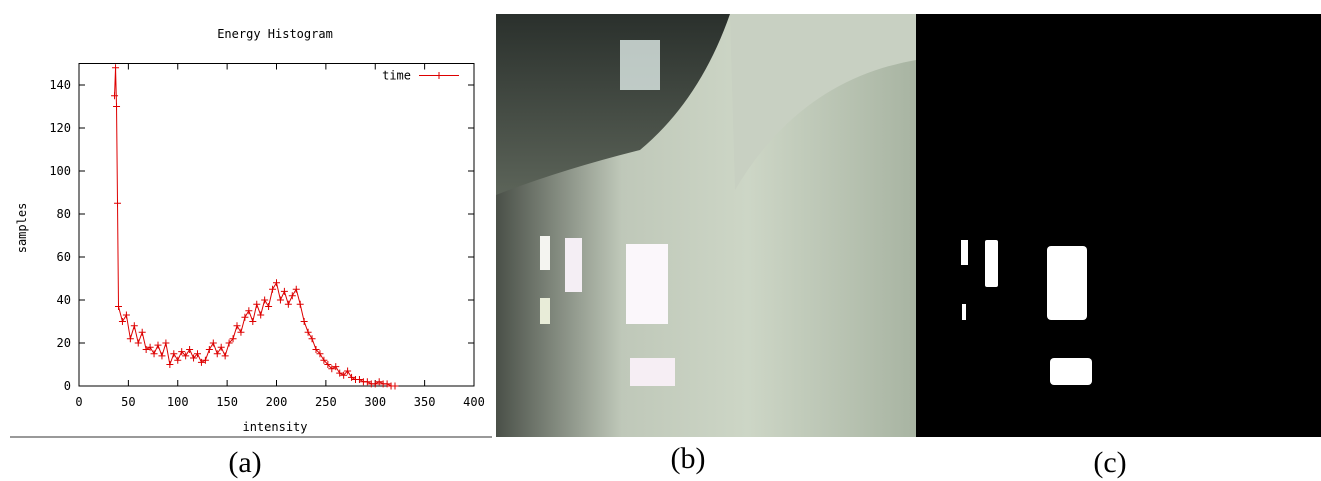  I want to click on caption: (c), so click(1109, 462).